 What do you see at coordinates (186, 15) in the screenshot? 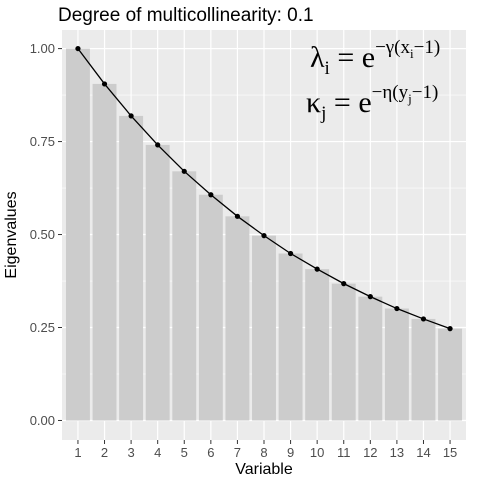
I see `chart-title: Degree of multicollinearity: 0.1` at bounding box center [186, 15].